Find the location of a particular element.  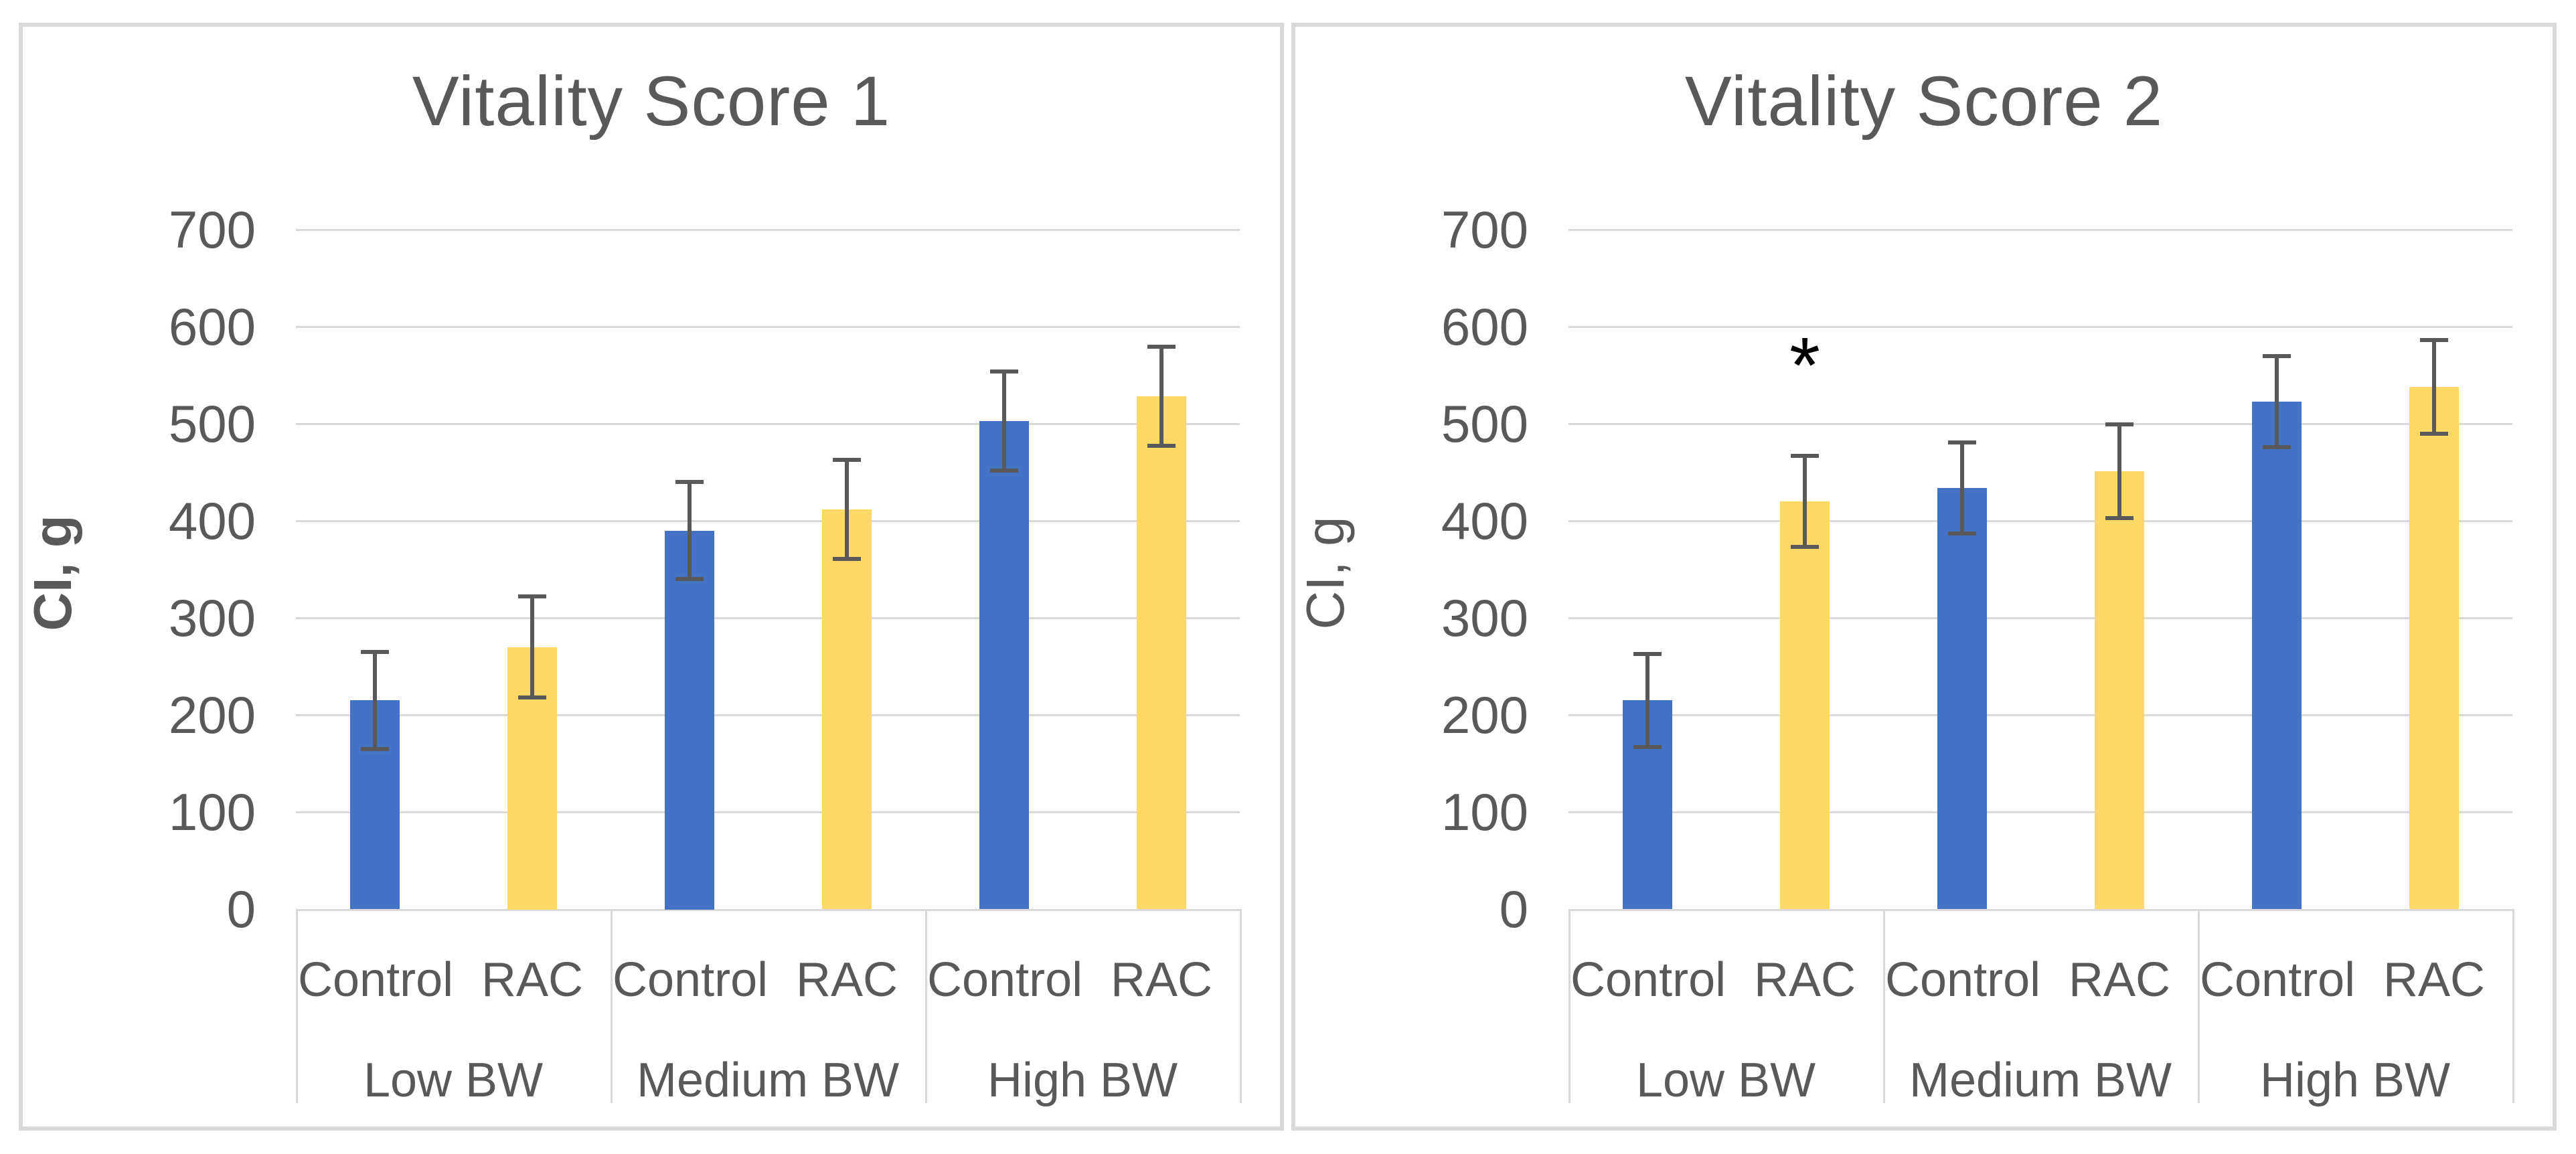

chart-title: Vitality Score 2 is located at coordinates (1924, 101).